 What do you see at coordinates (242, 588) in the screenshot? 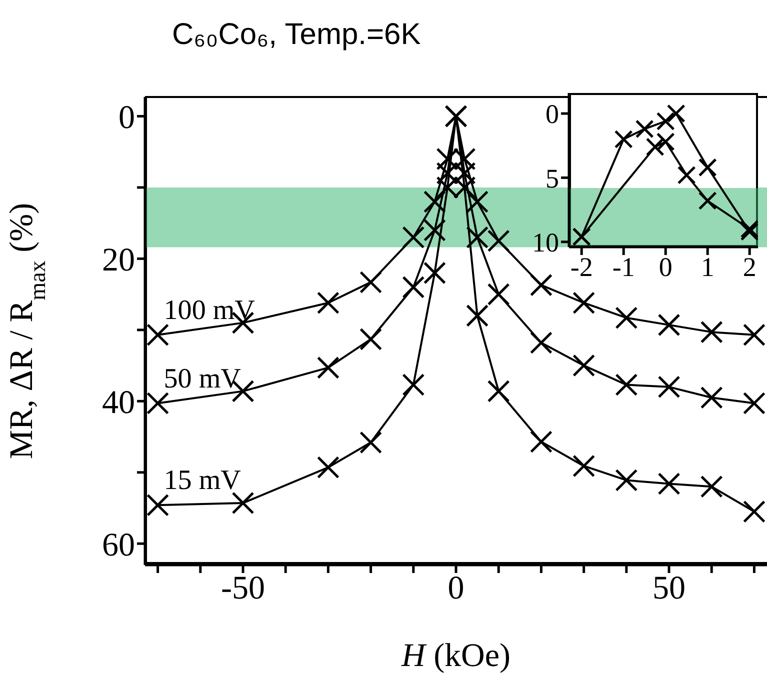
I see `x-tick-label: -50` at bounding box center [242, 588].